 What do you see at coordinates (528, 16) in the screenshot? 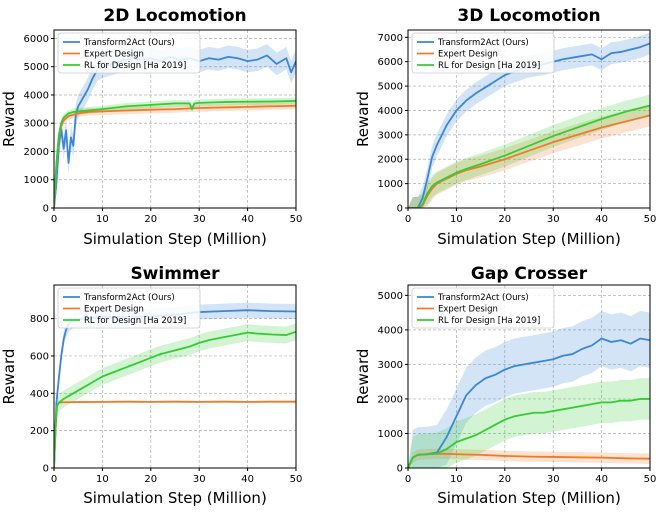
I see `chart-title: 3D Locomotion` at bounding box center [528, 16].